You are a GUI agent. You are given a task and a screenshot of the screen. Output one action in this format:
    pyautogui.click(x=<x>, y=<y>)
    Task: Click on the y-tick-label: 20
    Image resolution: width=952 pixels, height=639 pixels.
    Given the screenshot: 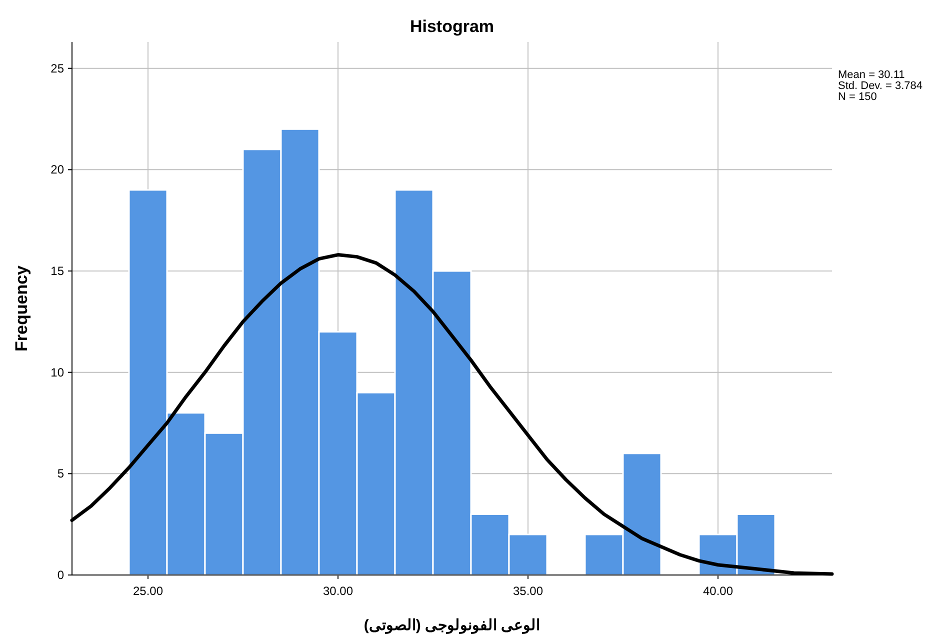 What is the action you would take?
    pyautogui.click(x=57, y=169)
    